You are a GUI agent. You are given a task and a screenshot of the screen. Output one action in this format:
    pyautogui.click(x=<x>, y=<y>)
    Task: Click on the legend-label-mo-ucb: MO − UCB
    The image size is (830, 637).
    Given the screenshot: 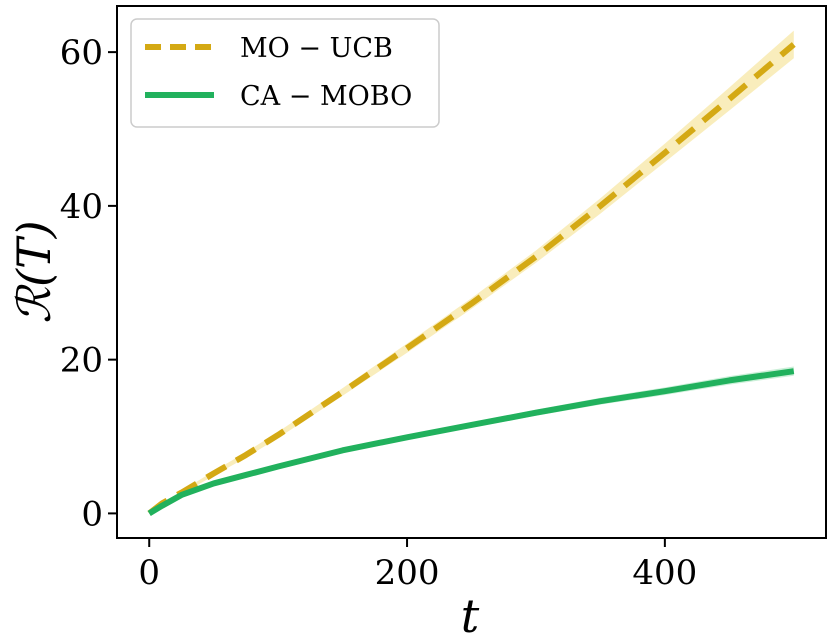 What is the action you would take?
    pyautogui.click(x=316, y=48)
    